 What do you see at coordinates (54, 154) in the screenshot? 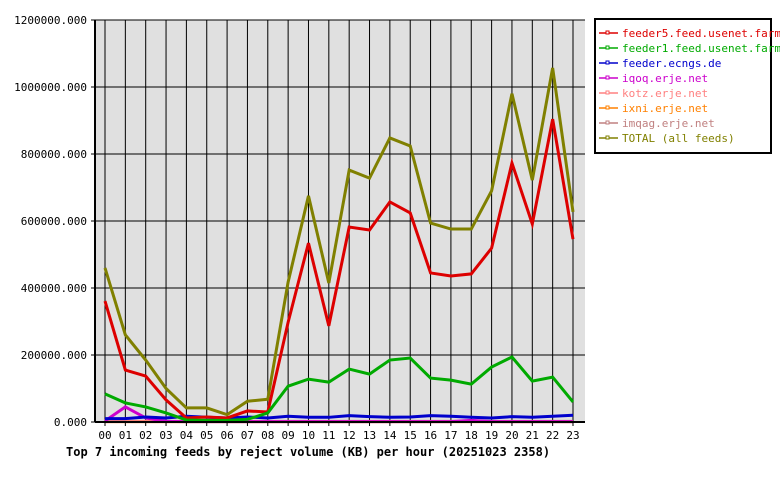
I see `y-tick-label: 800000.000` at bounding box center [54, 154].